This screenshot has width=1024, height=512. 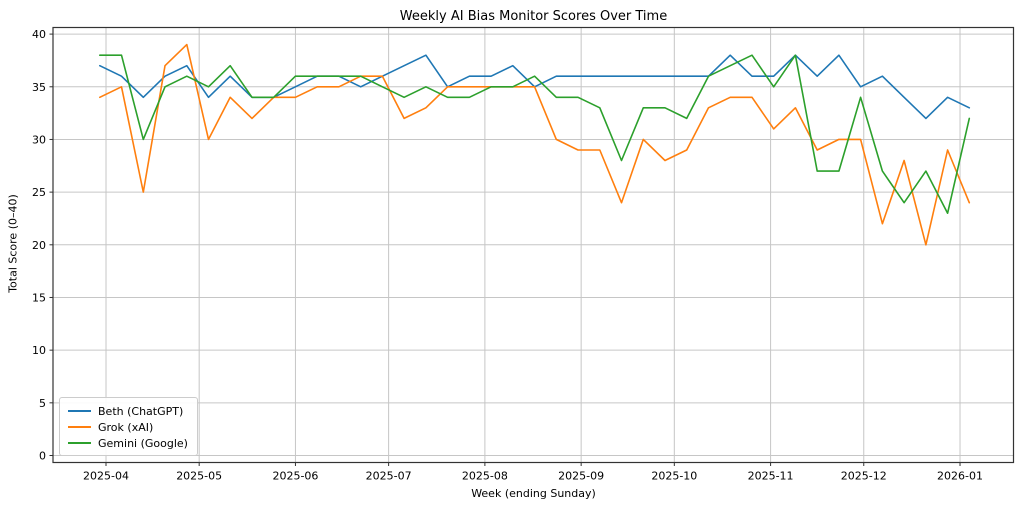 I want to click on y-tick-label: 25, so click(x=39, y=192).